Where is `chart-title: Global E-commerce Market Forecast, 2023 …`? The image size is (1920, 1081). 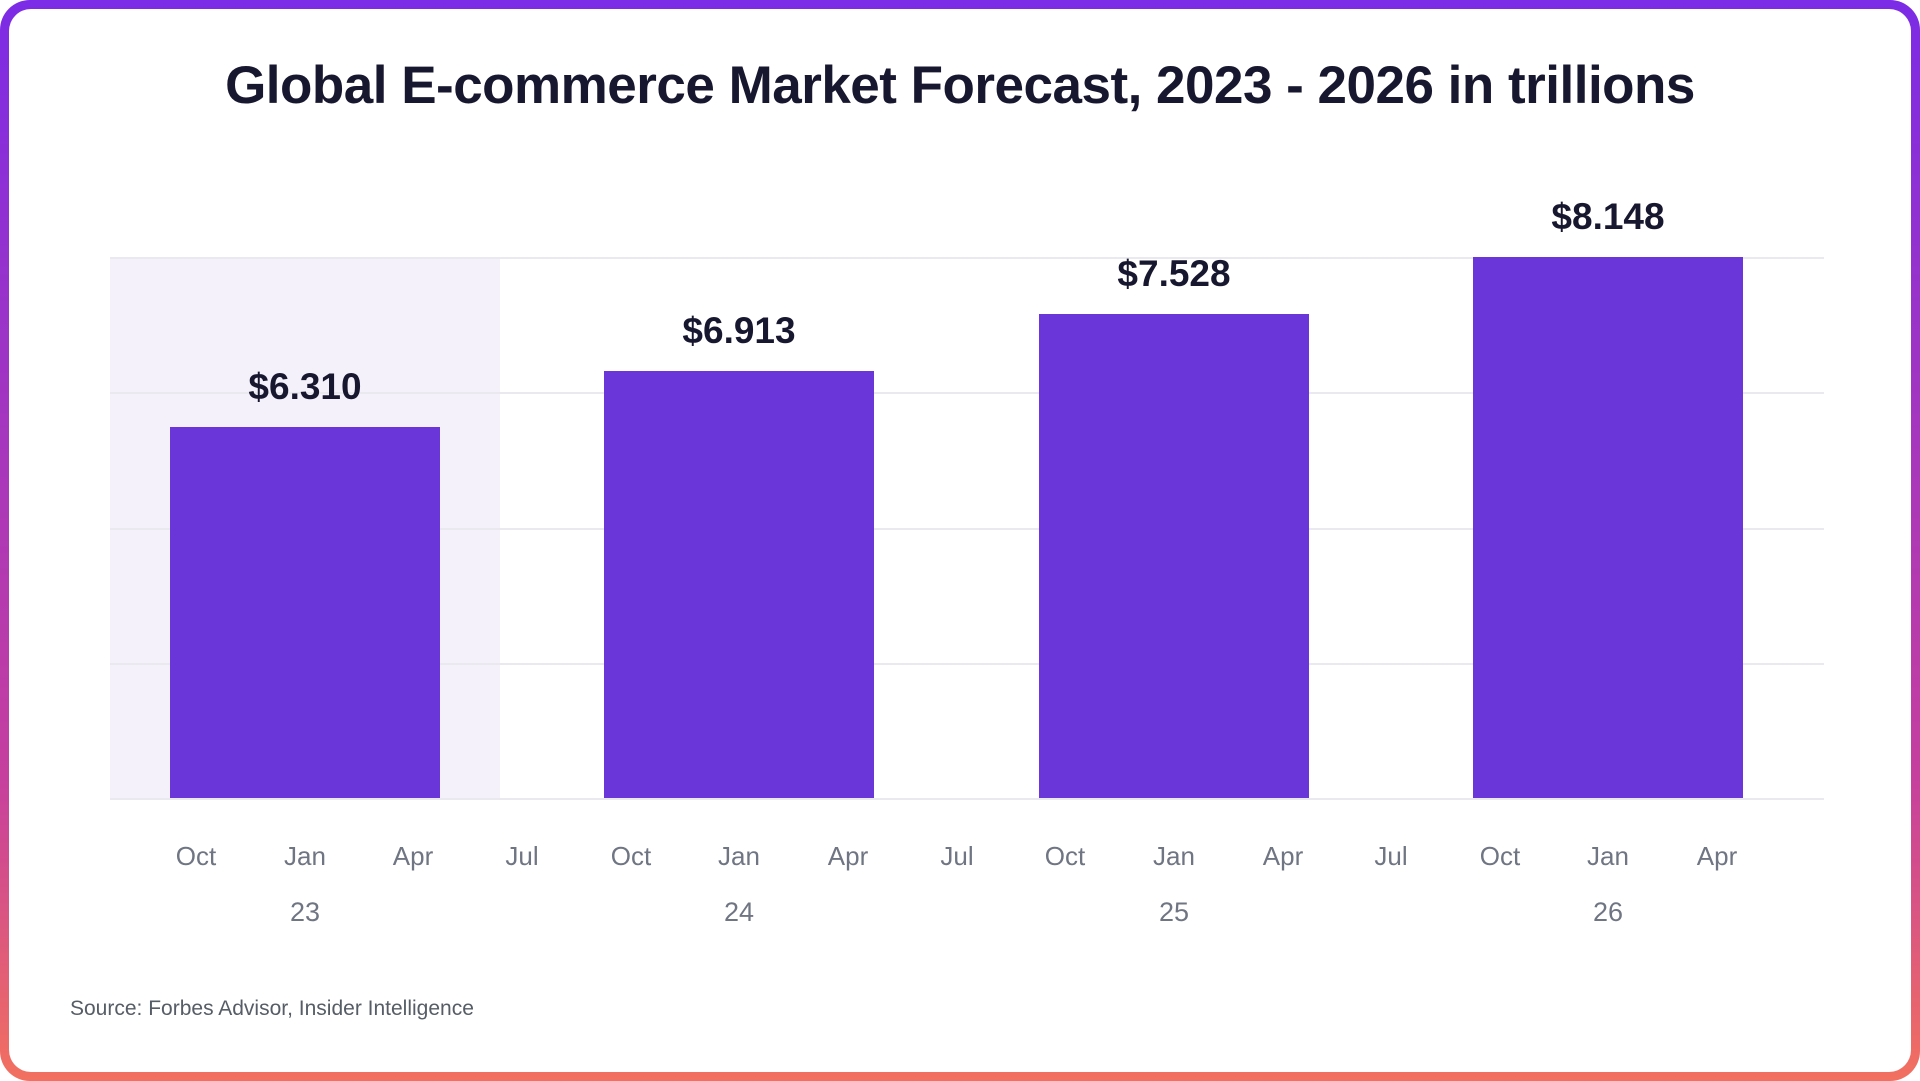 chart-title: Global E-commerce Market Forecast, 2023 … is located at coordinates (960, 85).